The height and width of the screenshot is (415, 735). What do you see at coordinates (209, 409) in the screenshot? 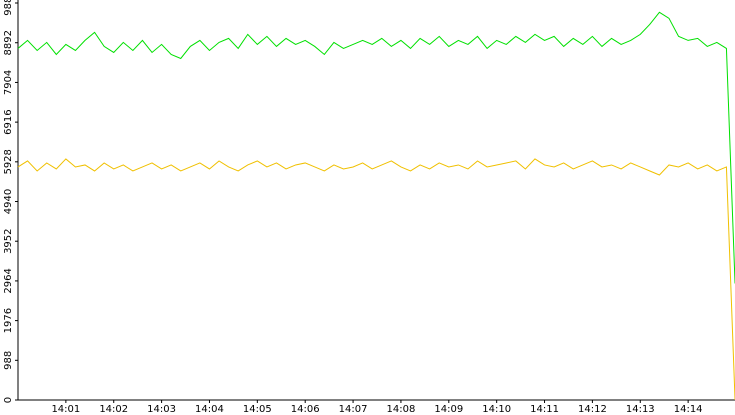
I see `x-tick-label: 14:04` at bounding box center [209, 409].